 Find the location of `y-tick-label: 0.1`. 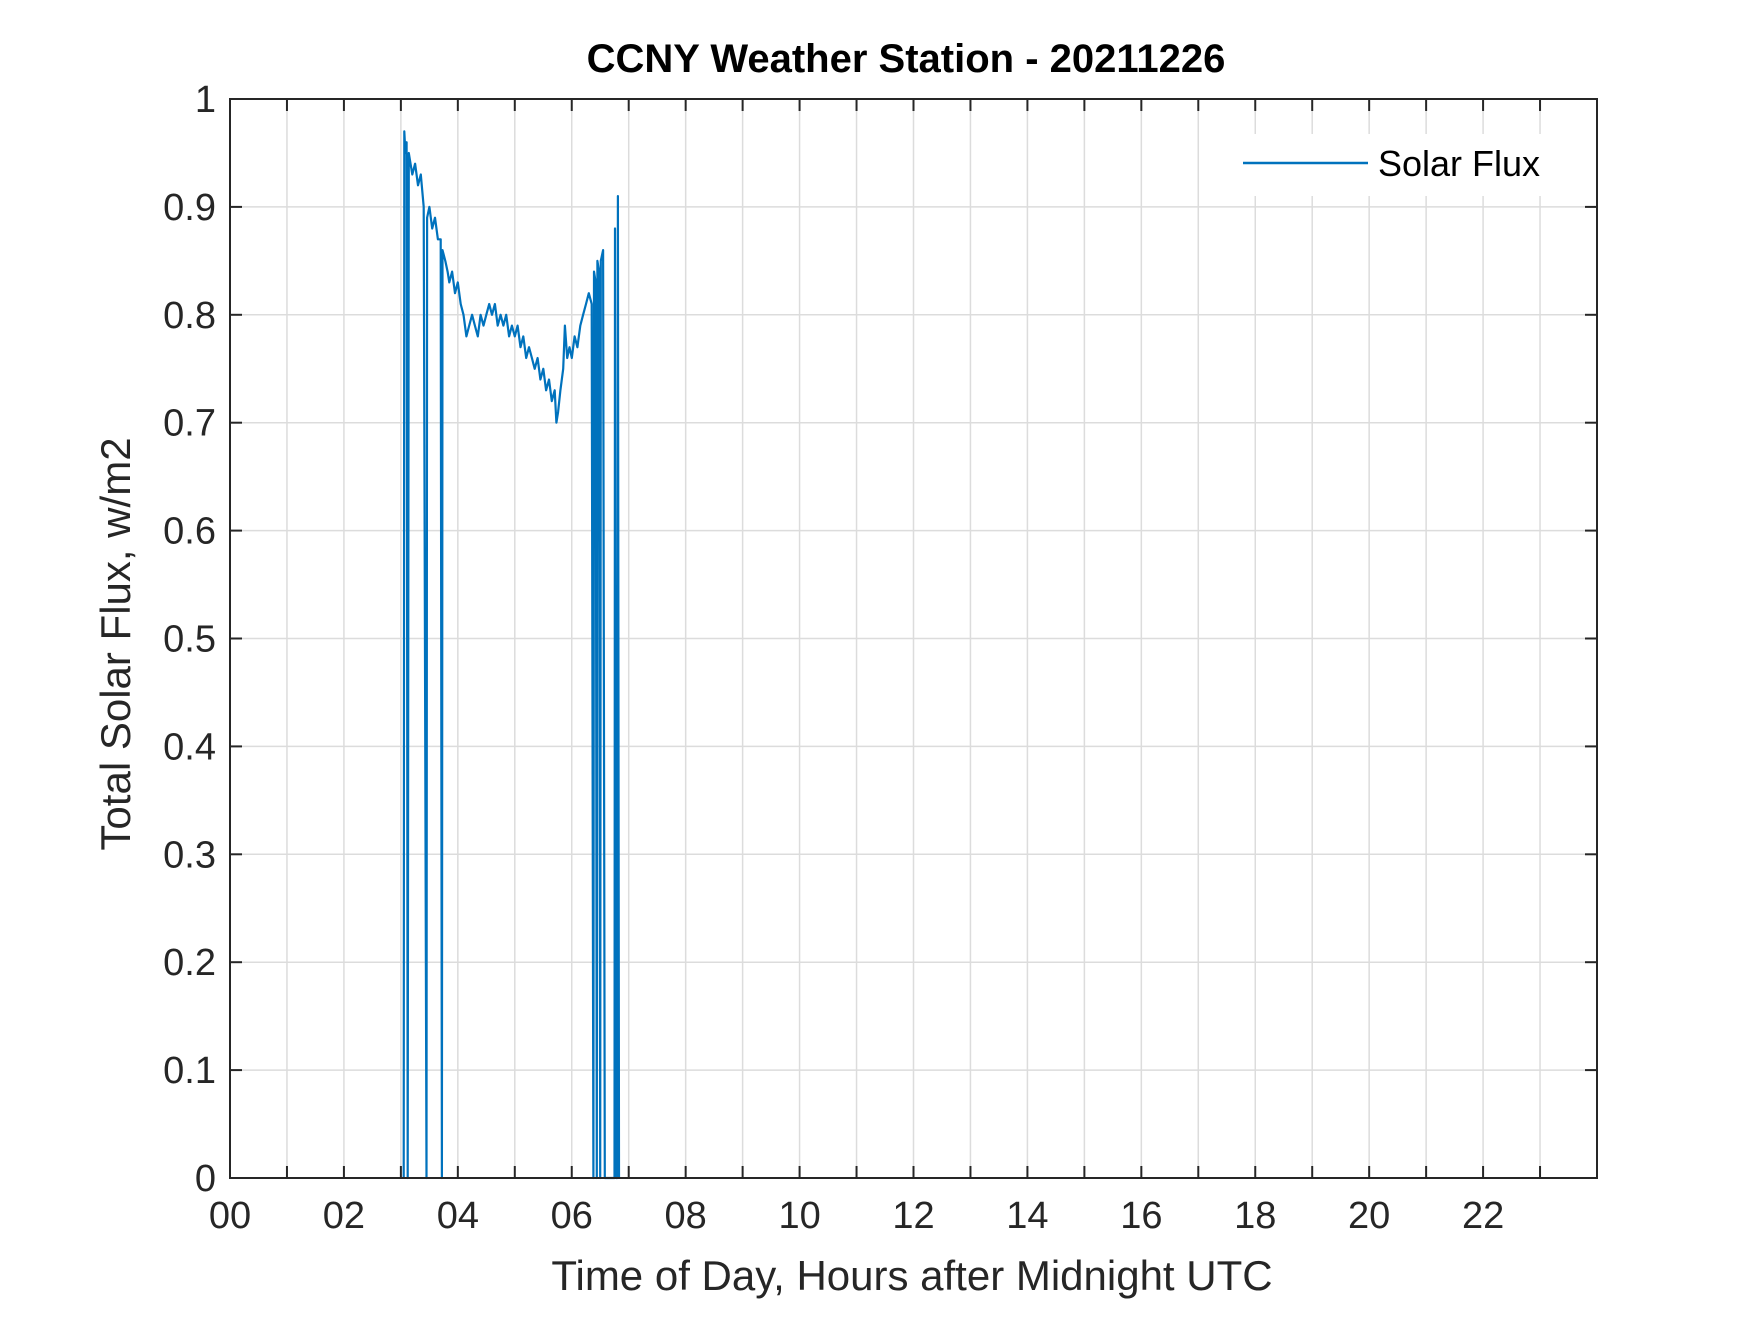

y-tick-label: 0.1 is located at coordinates (189, 1071).